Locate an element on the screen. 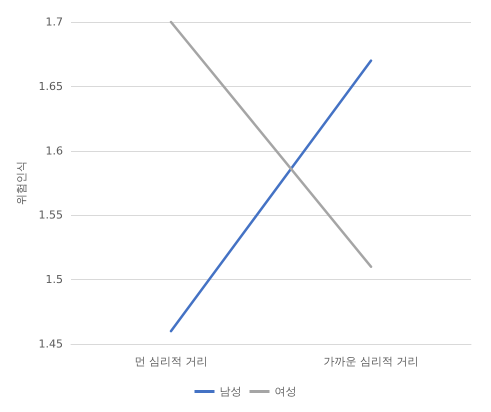 Image resolution: width=491 pixels, height=412 pixels. x-tick-label: 먼 심리적 거리 is located at coordinates (171, 361).